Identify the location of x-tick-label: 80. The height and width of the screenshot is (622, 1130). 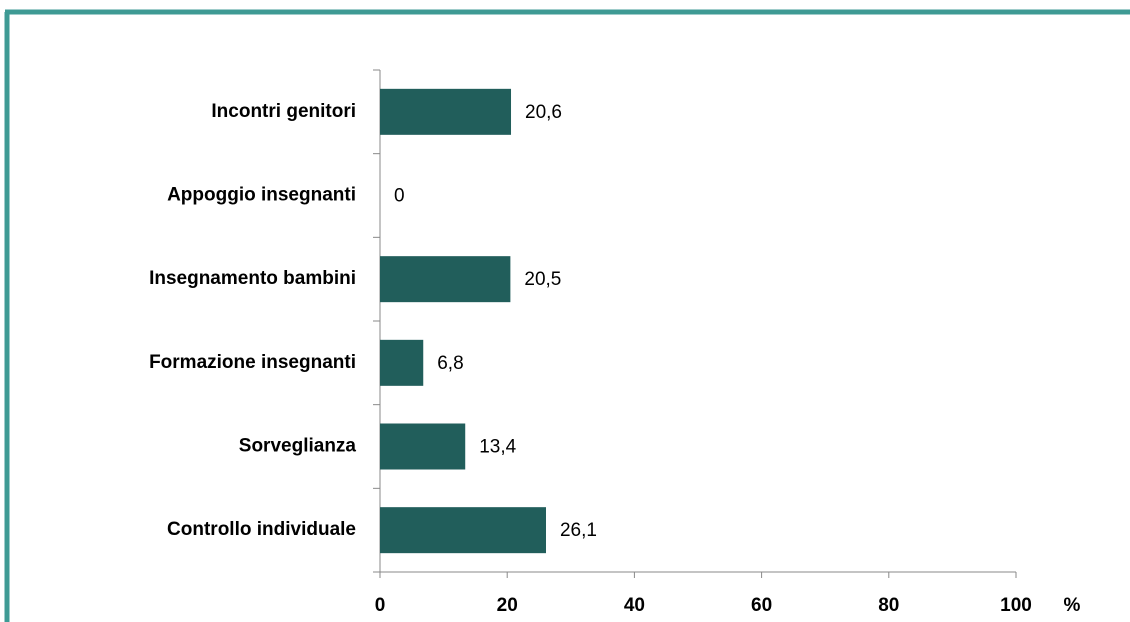
(888, 605).